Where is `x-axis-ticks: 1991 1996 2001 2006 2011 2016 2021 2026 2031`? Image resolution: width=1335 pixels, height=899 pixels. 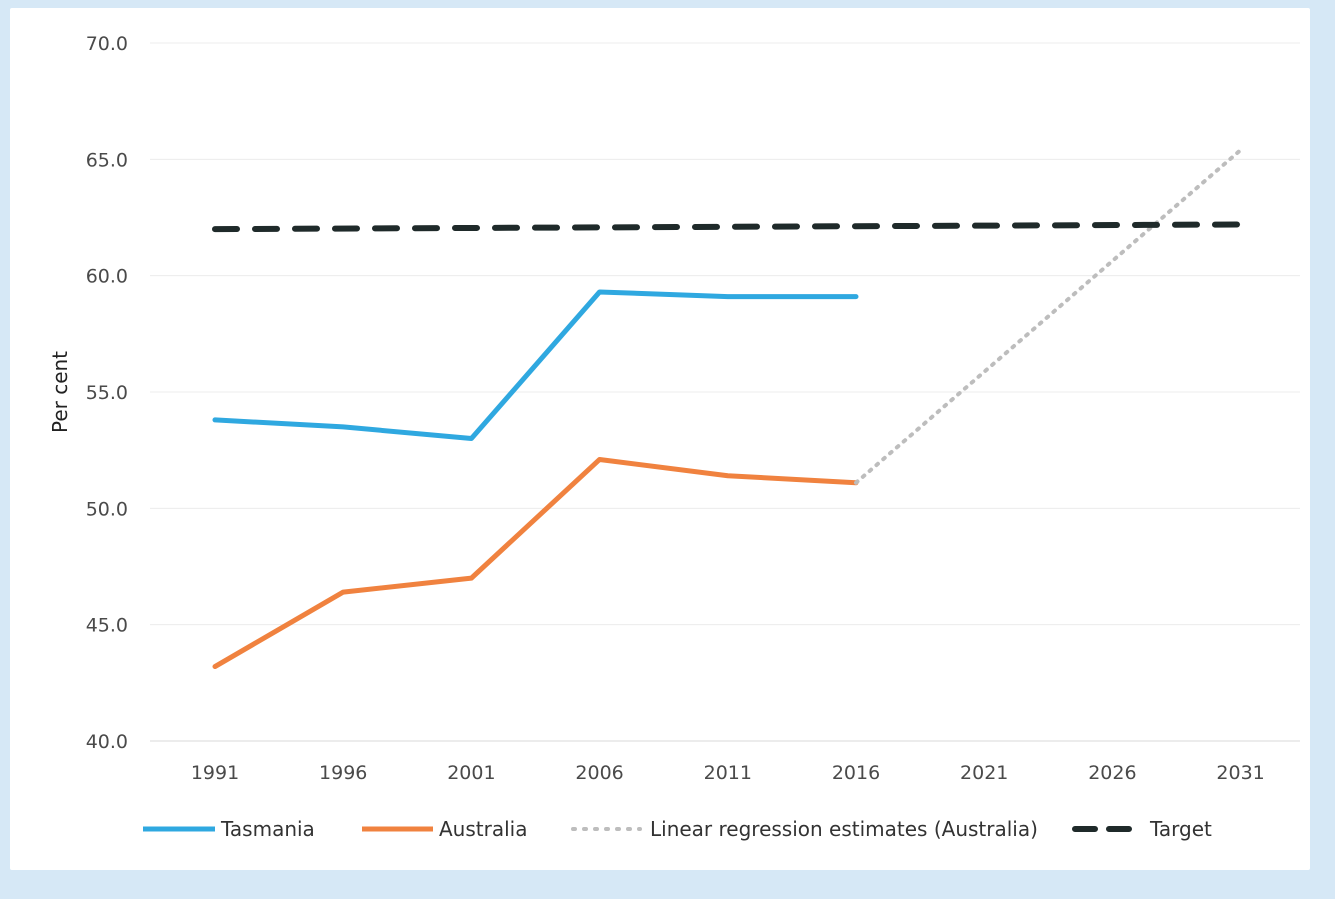
x-axis-ticks: 1991 1996 2001 2006 2011 2016 2021 2026 2031 is located at coordinates (728, 773).